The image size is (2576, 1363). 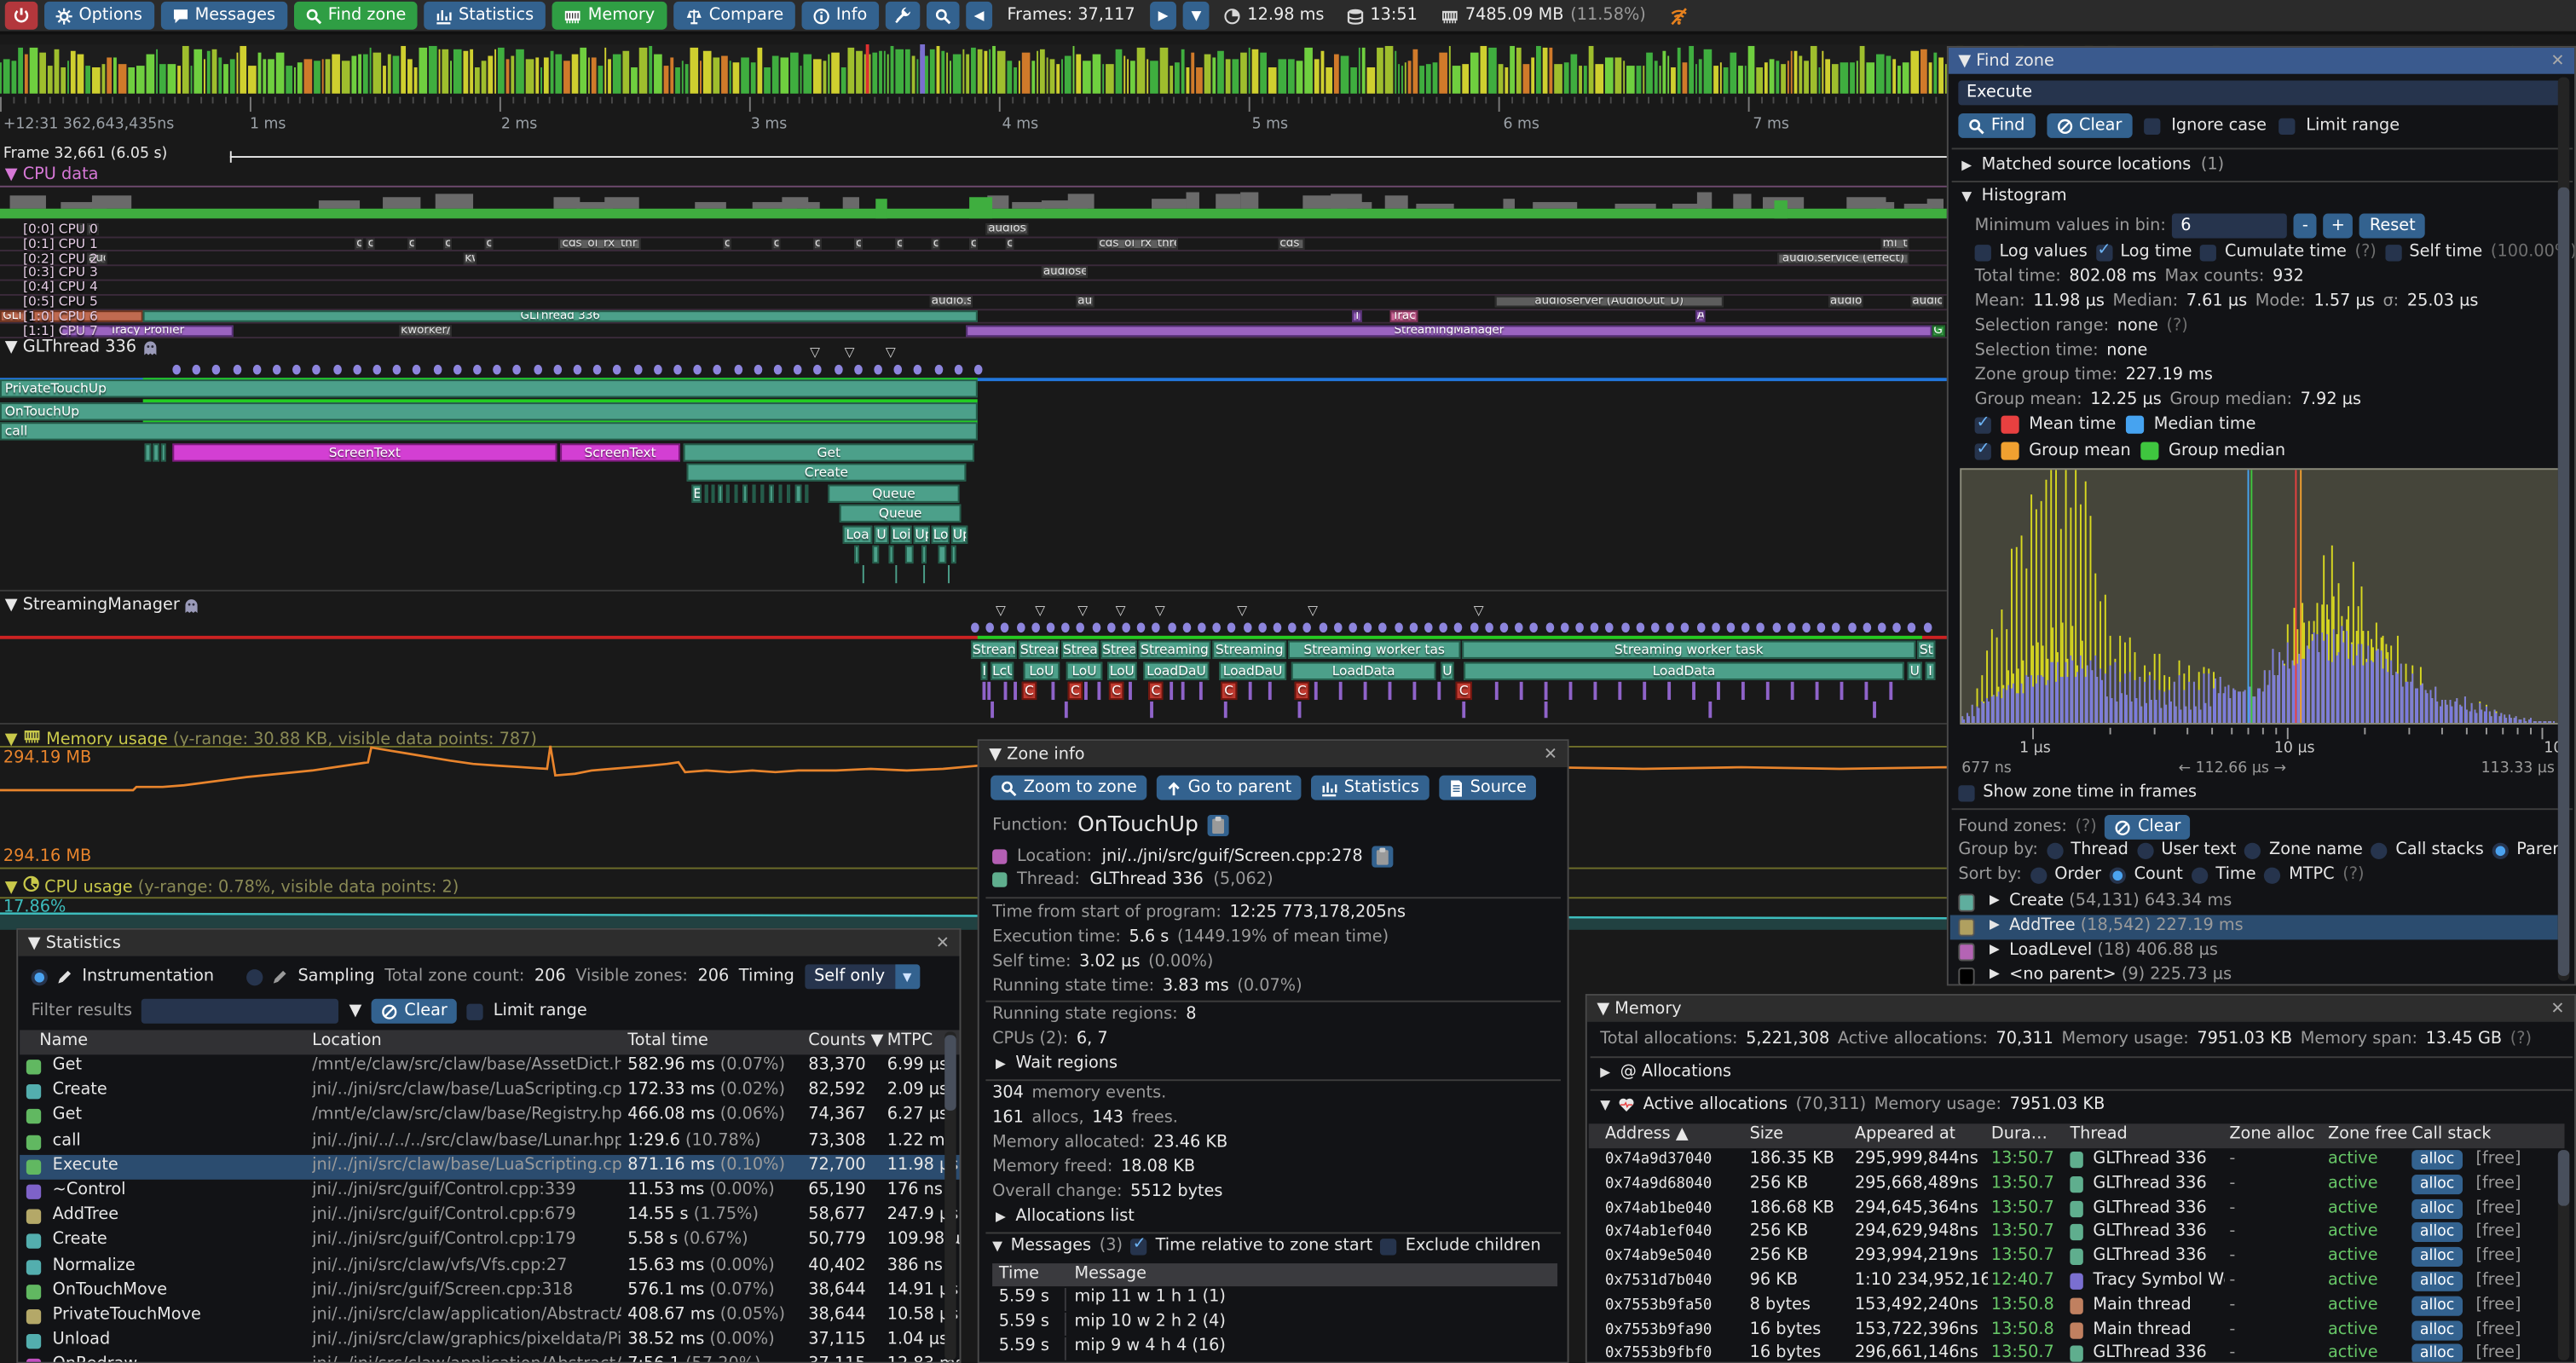 What do you see at coordinates (2099, 1134) in the screenshot?
I see `column-header: Thread` at bounding box center [2099, 1134].